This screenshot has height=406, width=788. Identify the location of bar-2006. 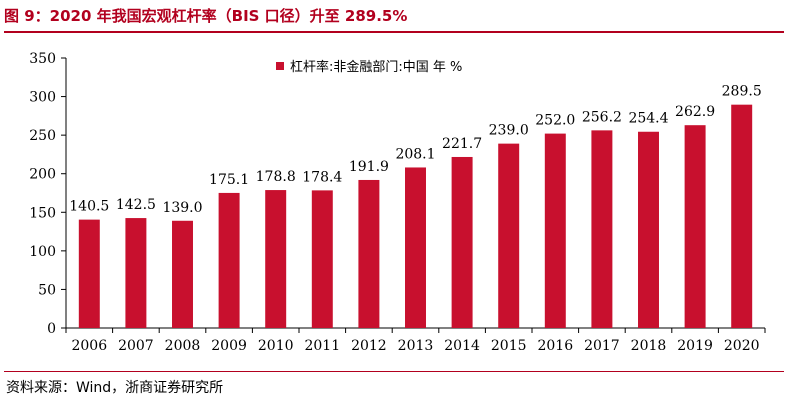
(89, 273).